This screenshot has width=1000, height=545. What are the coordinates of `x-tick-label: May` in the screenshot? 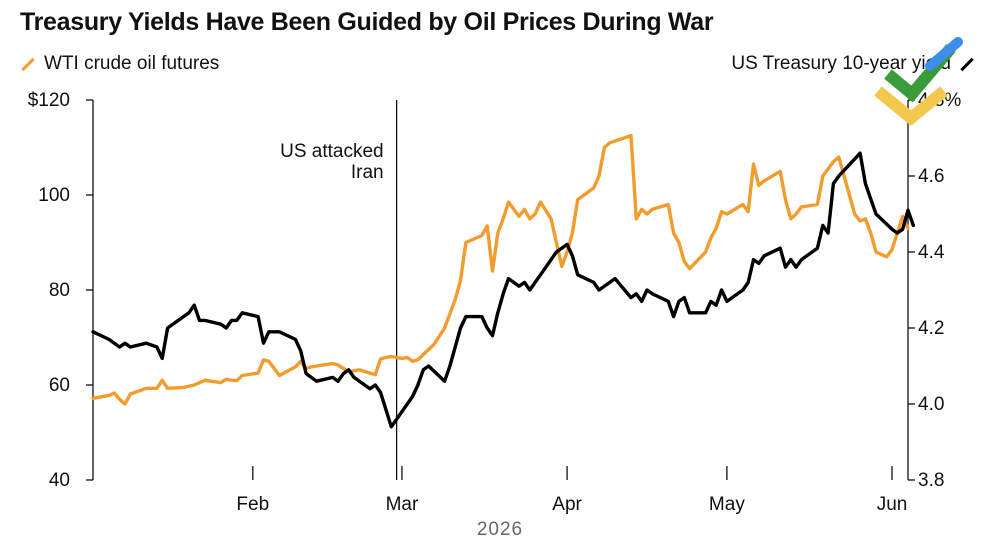 It's located at (727, 504).